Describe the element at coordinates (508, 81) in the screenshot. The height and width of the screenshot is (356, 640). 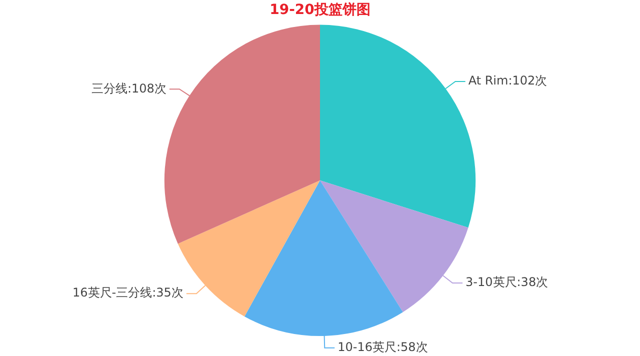
I see `slice-label: At Rim:102次` at that location.